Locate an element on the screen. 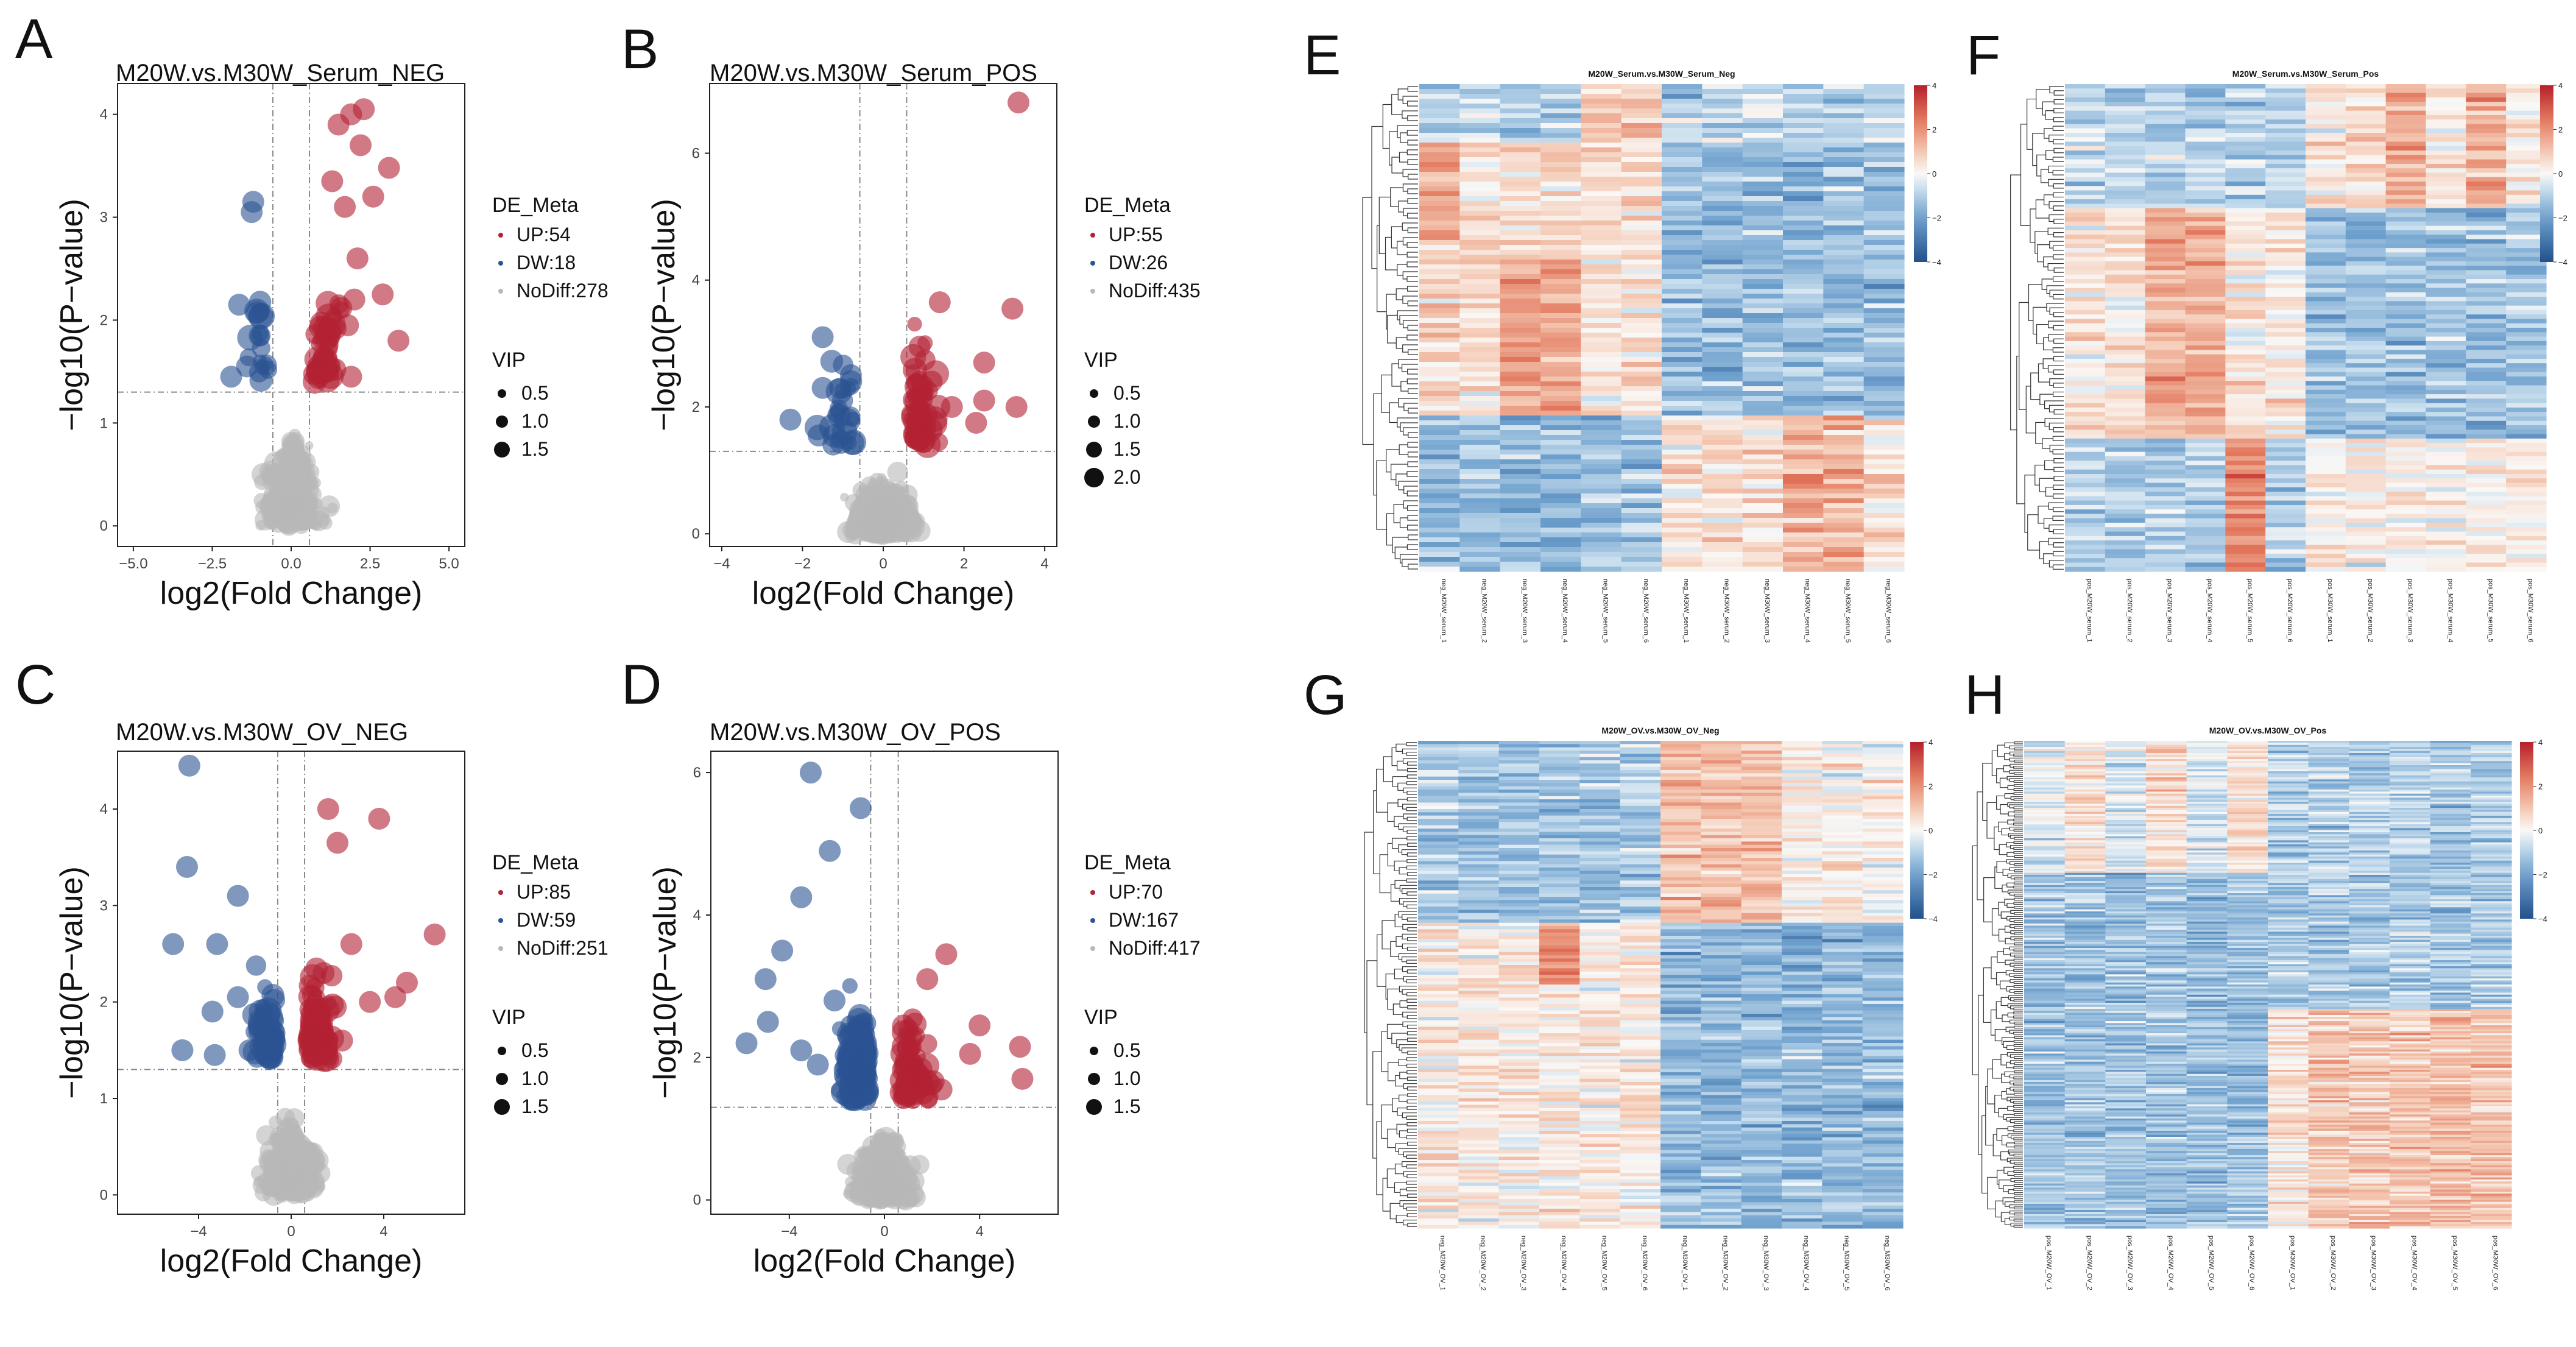  legend-label-up: UP:70 is located at coordinates (1136, 892).